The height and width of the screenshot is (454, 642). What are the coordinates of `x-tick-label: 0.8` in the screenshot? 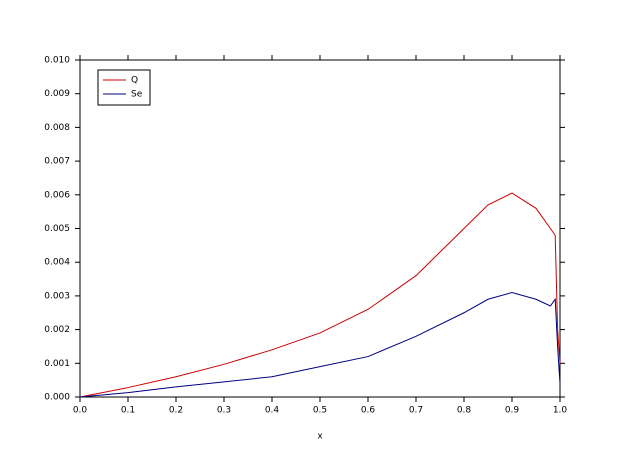 It's located at (464, 411).